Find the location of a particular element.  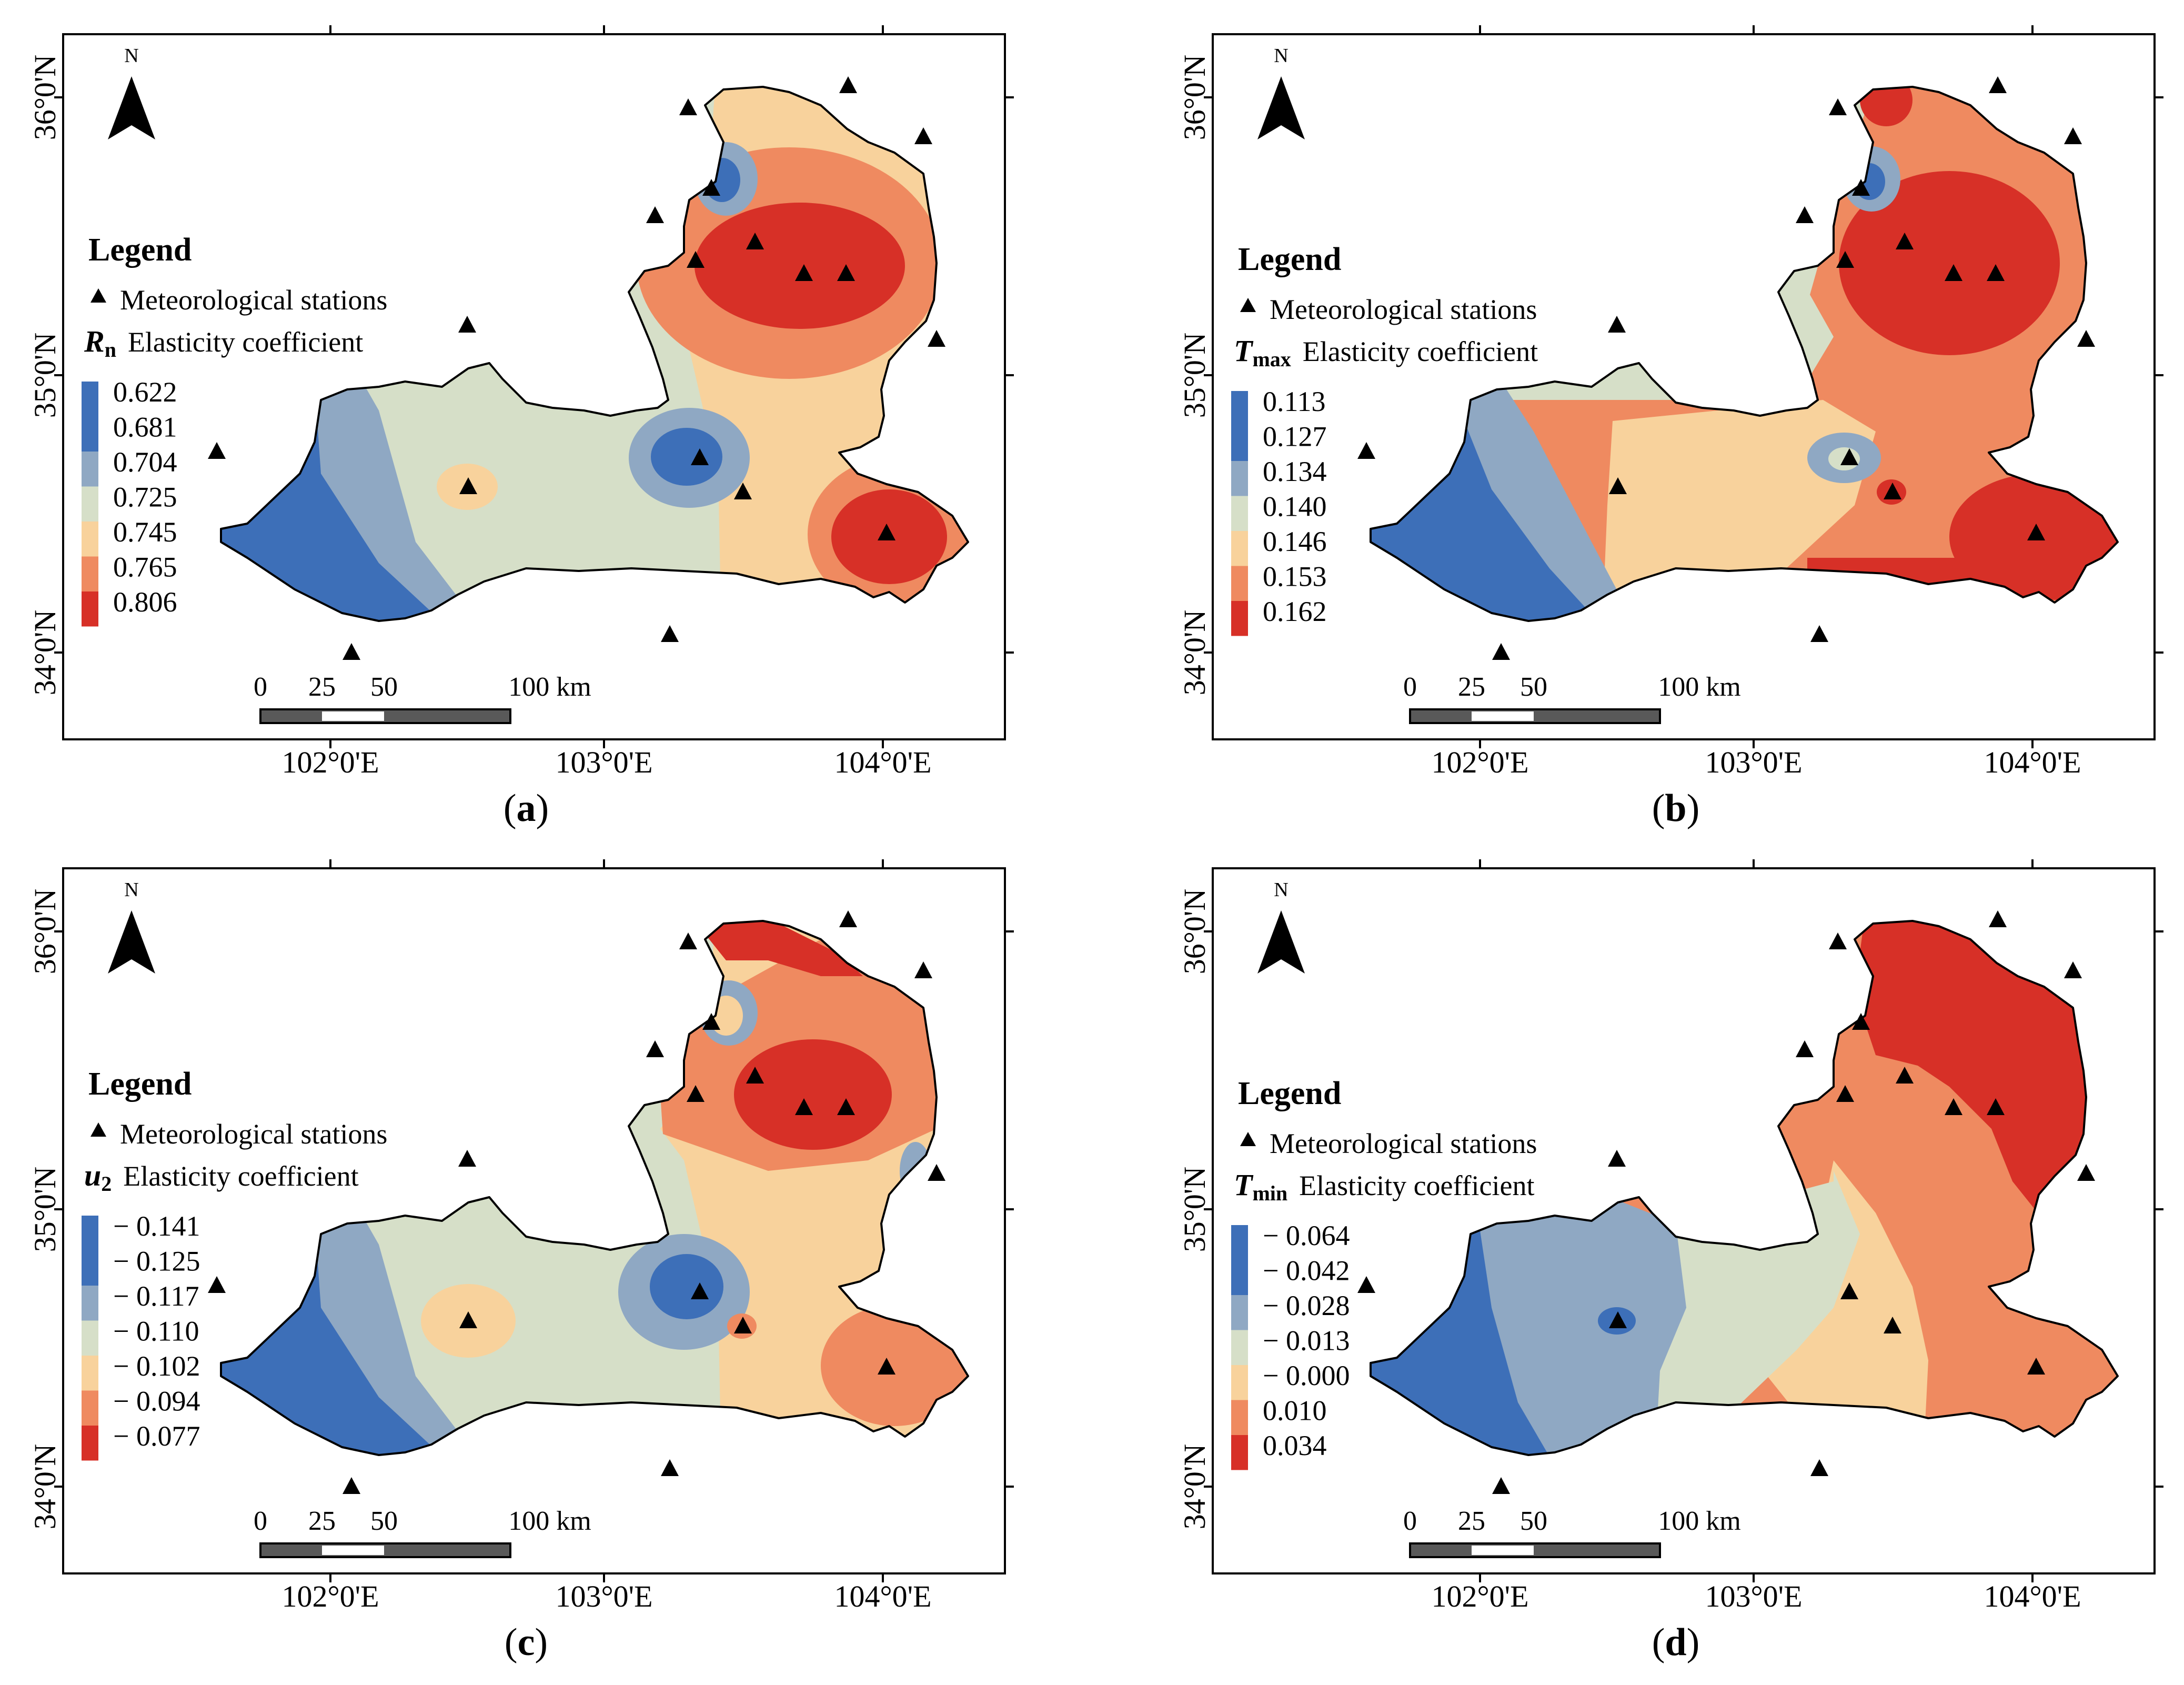

legend-variable-label: Tmax Elasticity coefficient is located at coordinates (1386, 352).